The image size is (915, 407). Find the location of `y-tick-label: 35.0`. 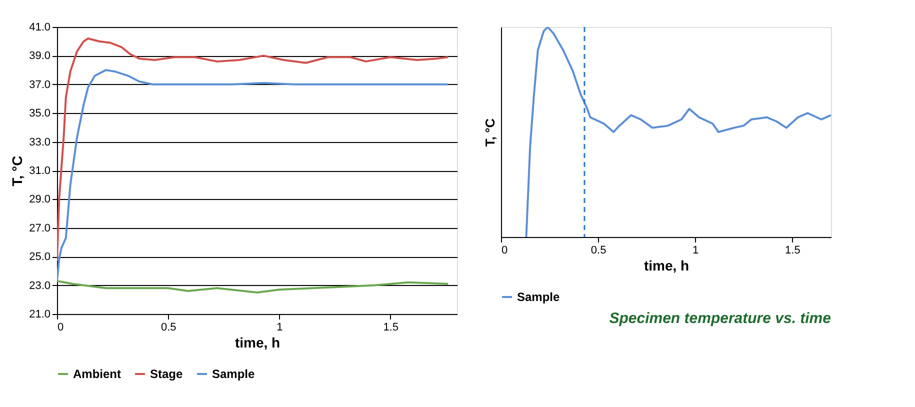

y-tick-label: 35.0 is located at coordinates (39, 114).